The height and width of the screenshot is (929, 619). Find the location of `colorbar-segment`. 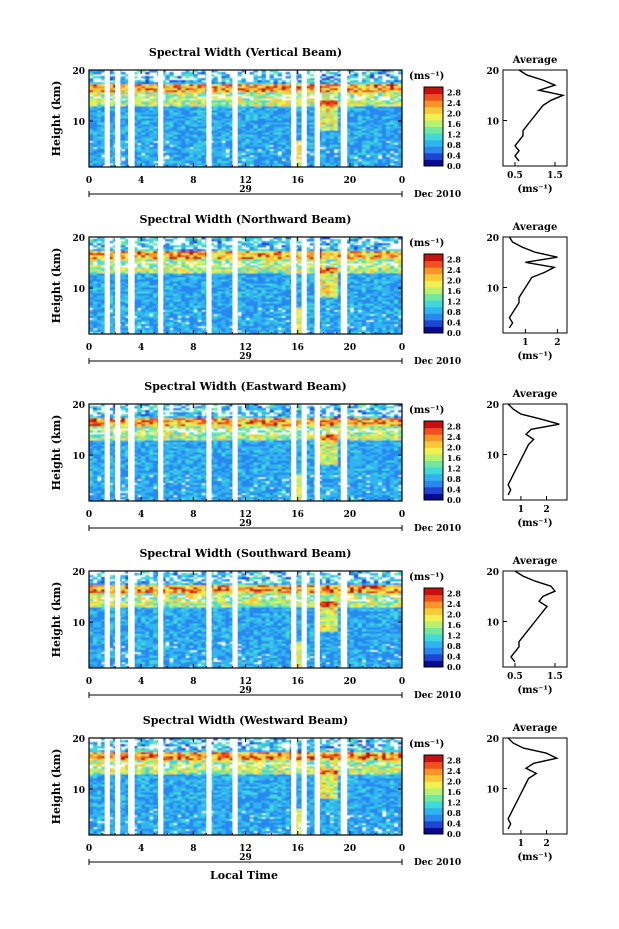

colorbar-segment is located at coordinates (433, 104).